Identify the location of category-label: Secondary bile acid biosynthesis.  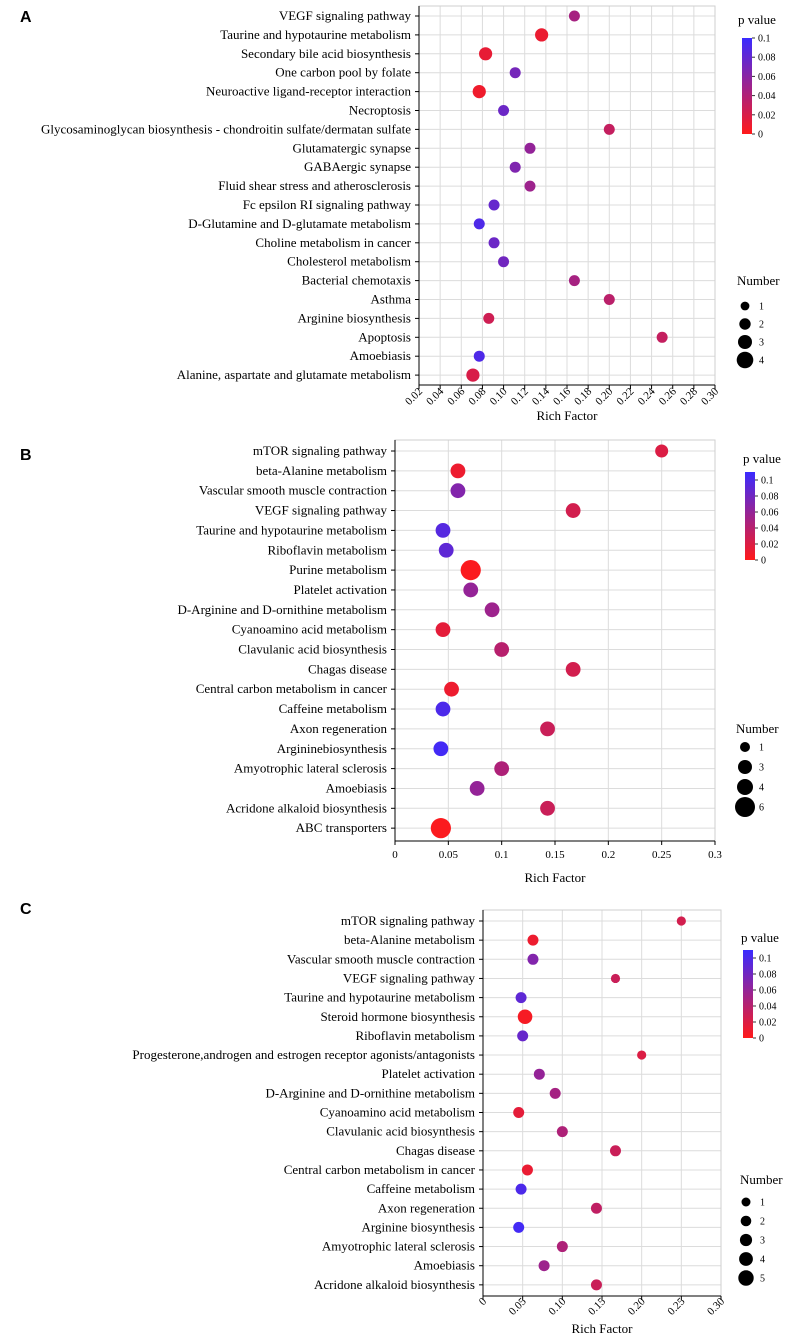
(326, 53).